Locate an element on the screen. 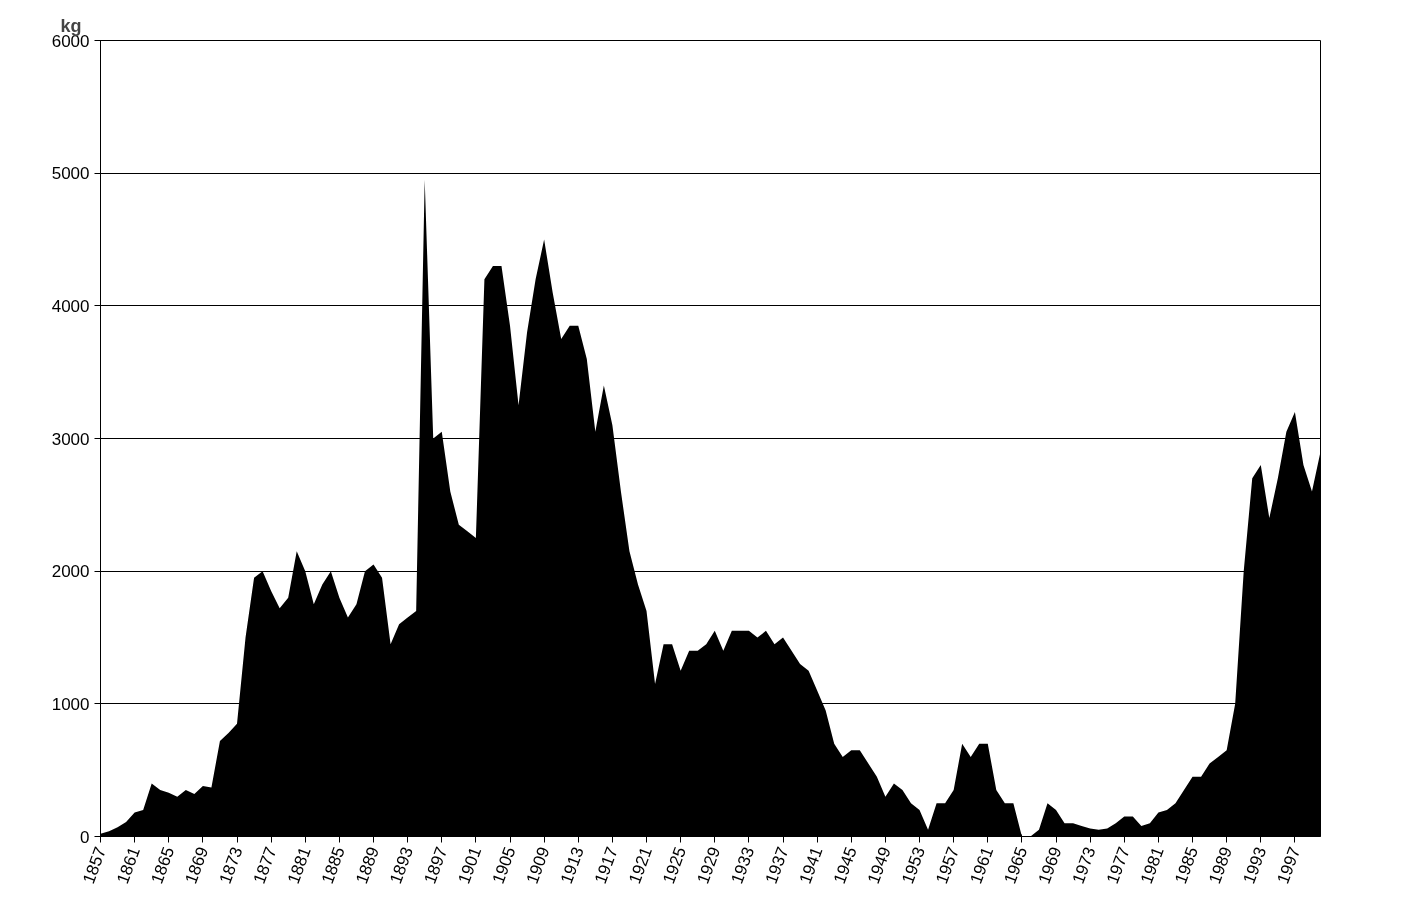 The height and width of the screenshot is (911, 1401). x-tick-label: 1937 is located at coordinates (777, 865).